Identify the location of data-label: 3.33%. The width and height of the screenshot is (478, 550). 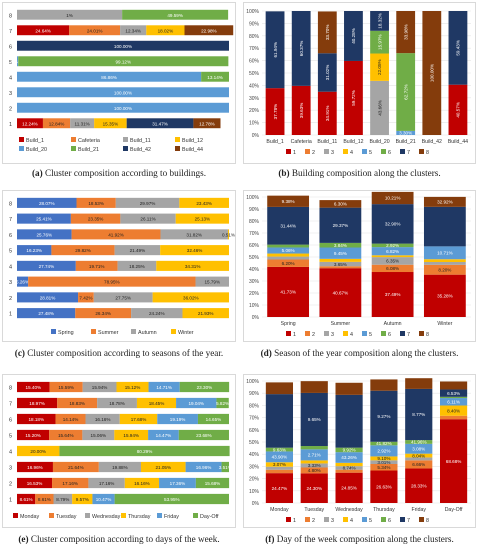
(314, 465).